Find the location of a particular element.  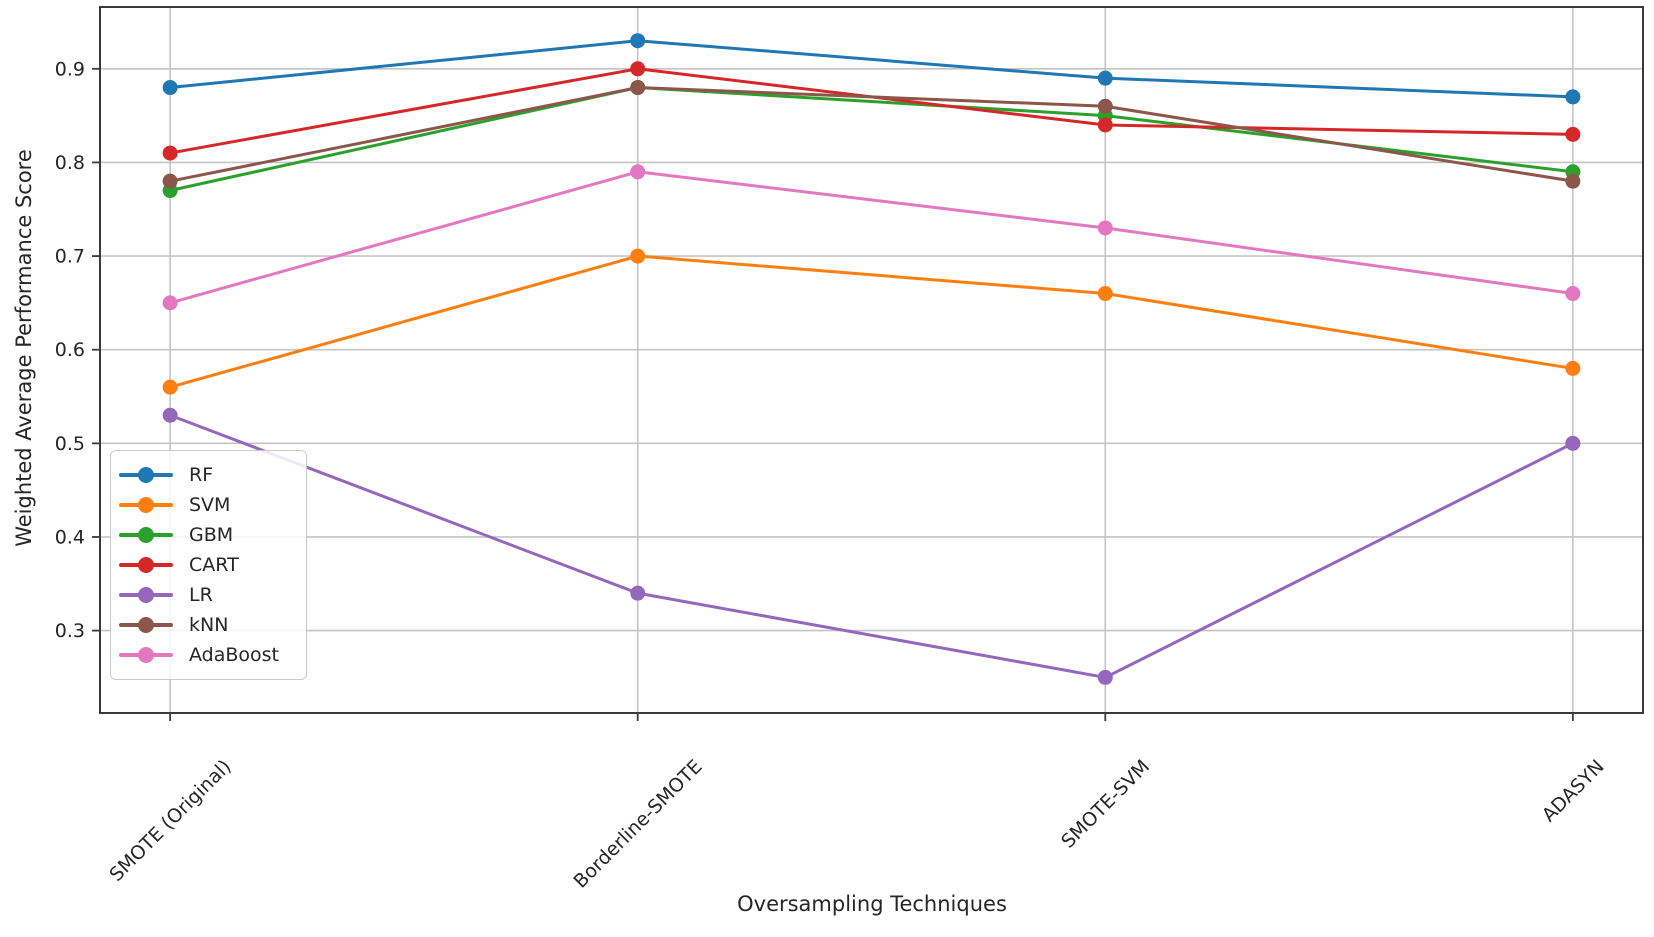

legend-label-SVM: SVM is located at coordinates (210, 505).